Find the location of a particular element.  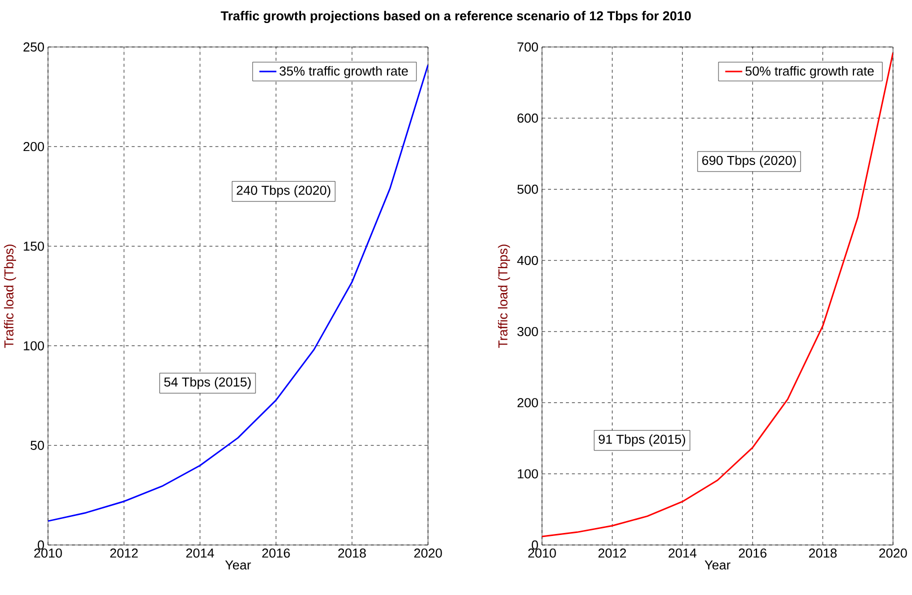

y-tick-label: 150 is located at coordinates (34, 246).